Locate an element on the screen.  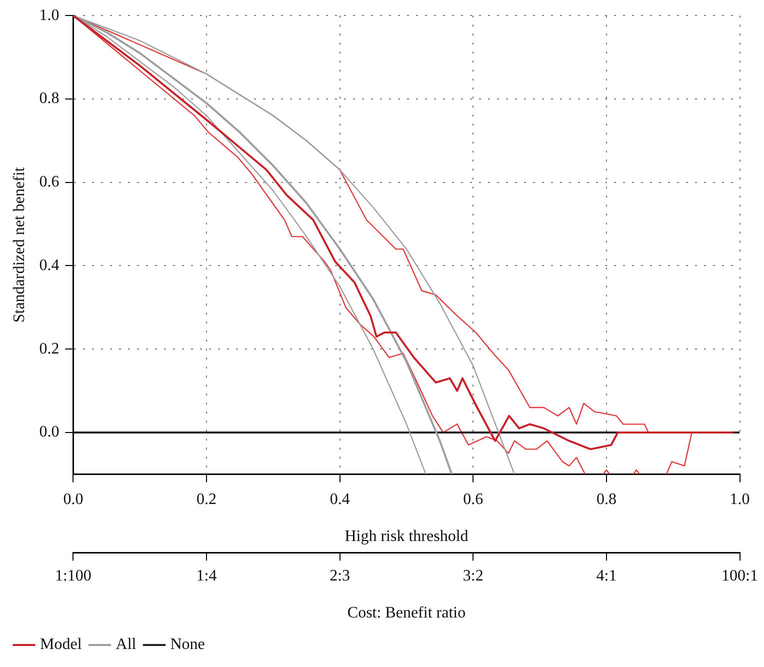
y-tick-label: 1.0 is located at coordinates (49, 15).